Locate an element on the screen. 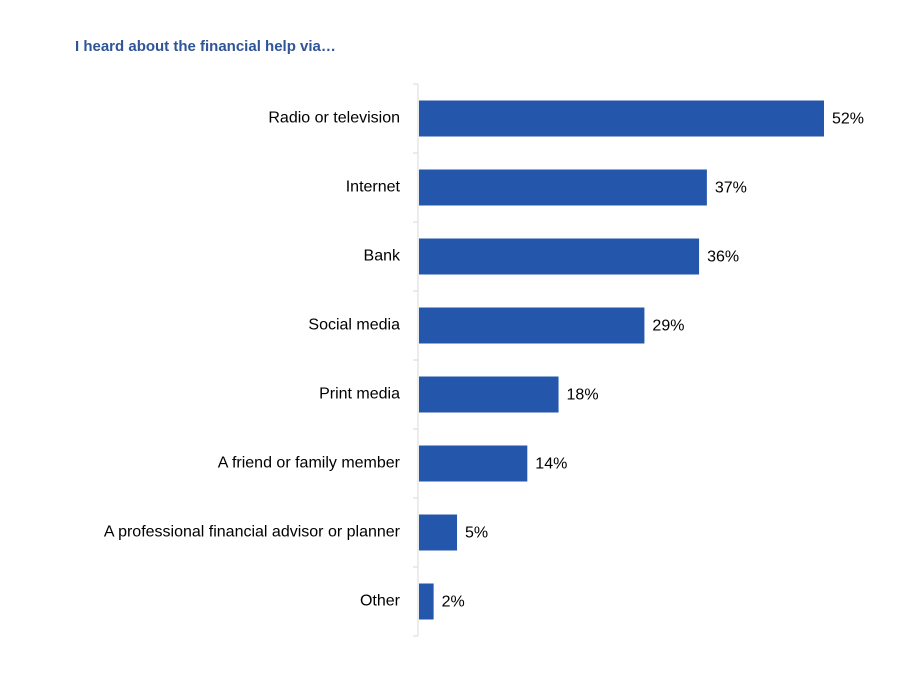  y-tick-label: Social media is located at coordinates (354, 325).